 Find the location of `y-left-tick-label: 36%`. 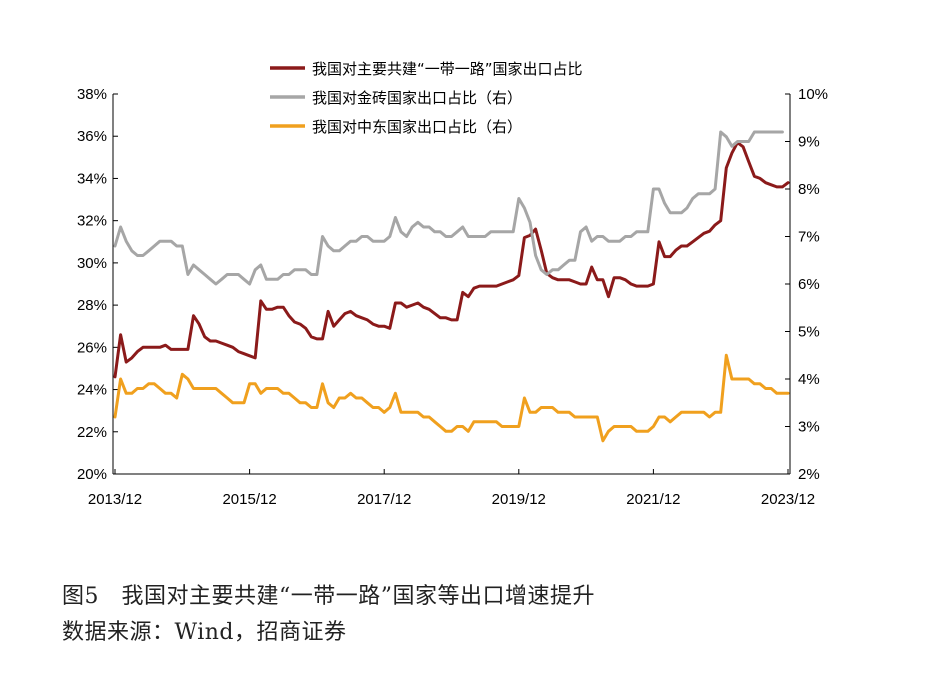

y-left-tick-label: 36% is located at coordinates (92, 136).